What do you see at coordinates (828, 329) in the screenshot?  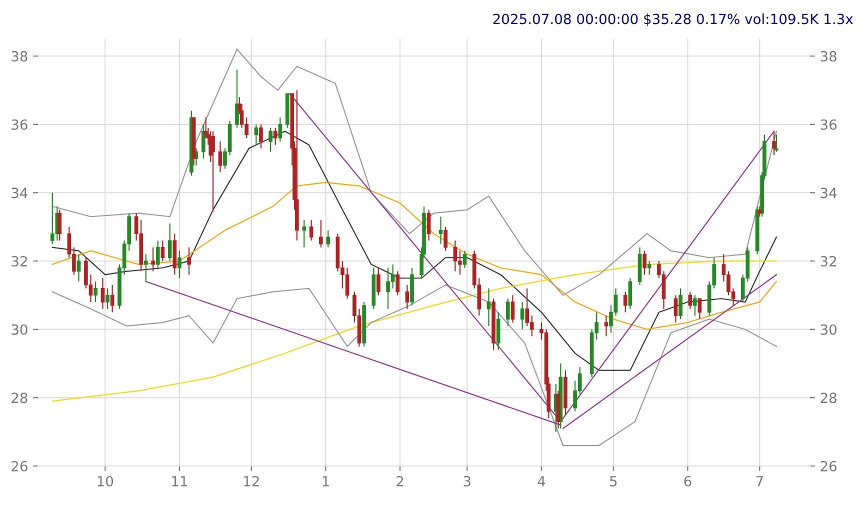 I see `y2-tick-label: 30` at bounding box center [828, 329].